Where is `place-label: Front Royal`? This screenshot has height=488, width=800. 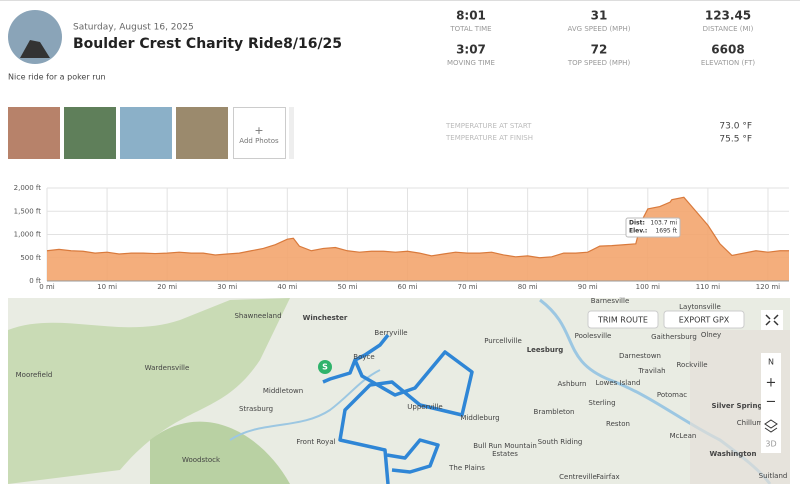
place-label: Front Royal is located at coordinates (315, 442).